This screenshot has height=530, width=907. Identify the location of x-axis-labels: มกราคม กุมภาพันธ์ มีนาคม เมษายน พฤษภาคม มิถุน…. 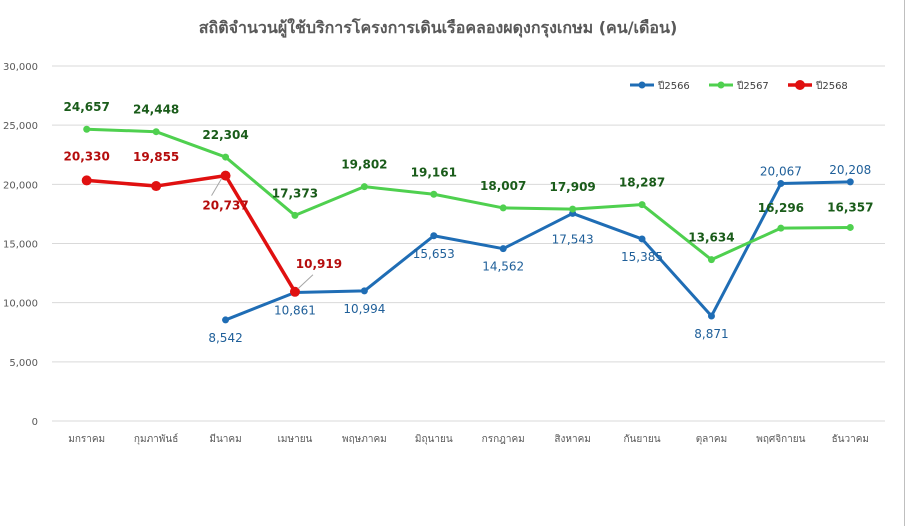
(468, 439).